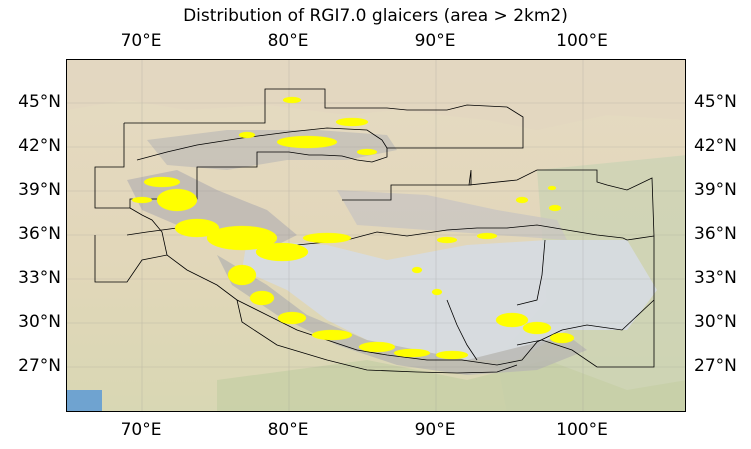  I want to click on right-lat-tick-27: 27°N, so click(715, 366).